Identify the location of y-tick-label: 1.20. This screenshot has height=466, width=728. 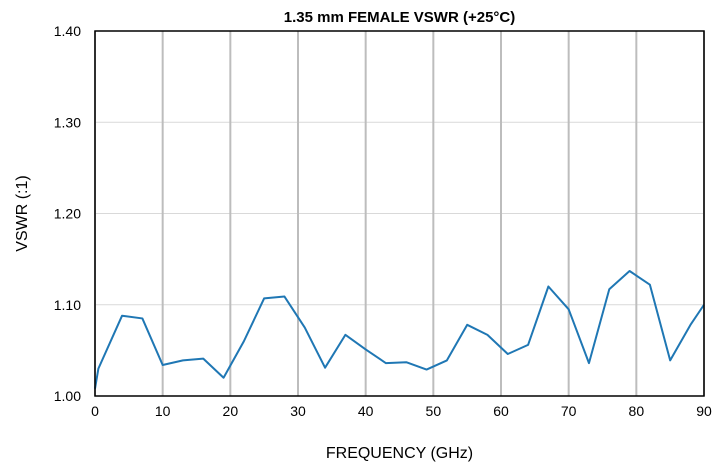
(67, 214).